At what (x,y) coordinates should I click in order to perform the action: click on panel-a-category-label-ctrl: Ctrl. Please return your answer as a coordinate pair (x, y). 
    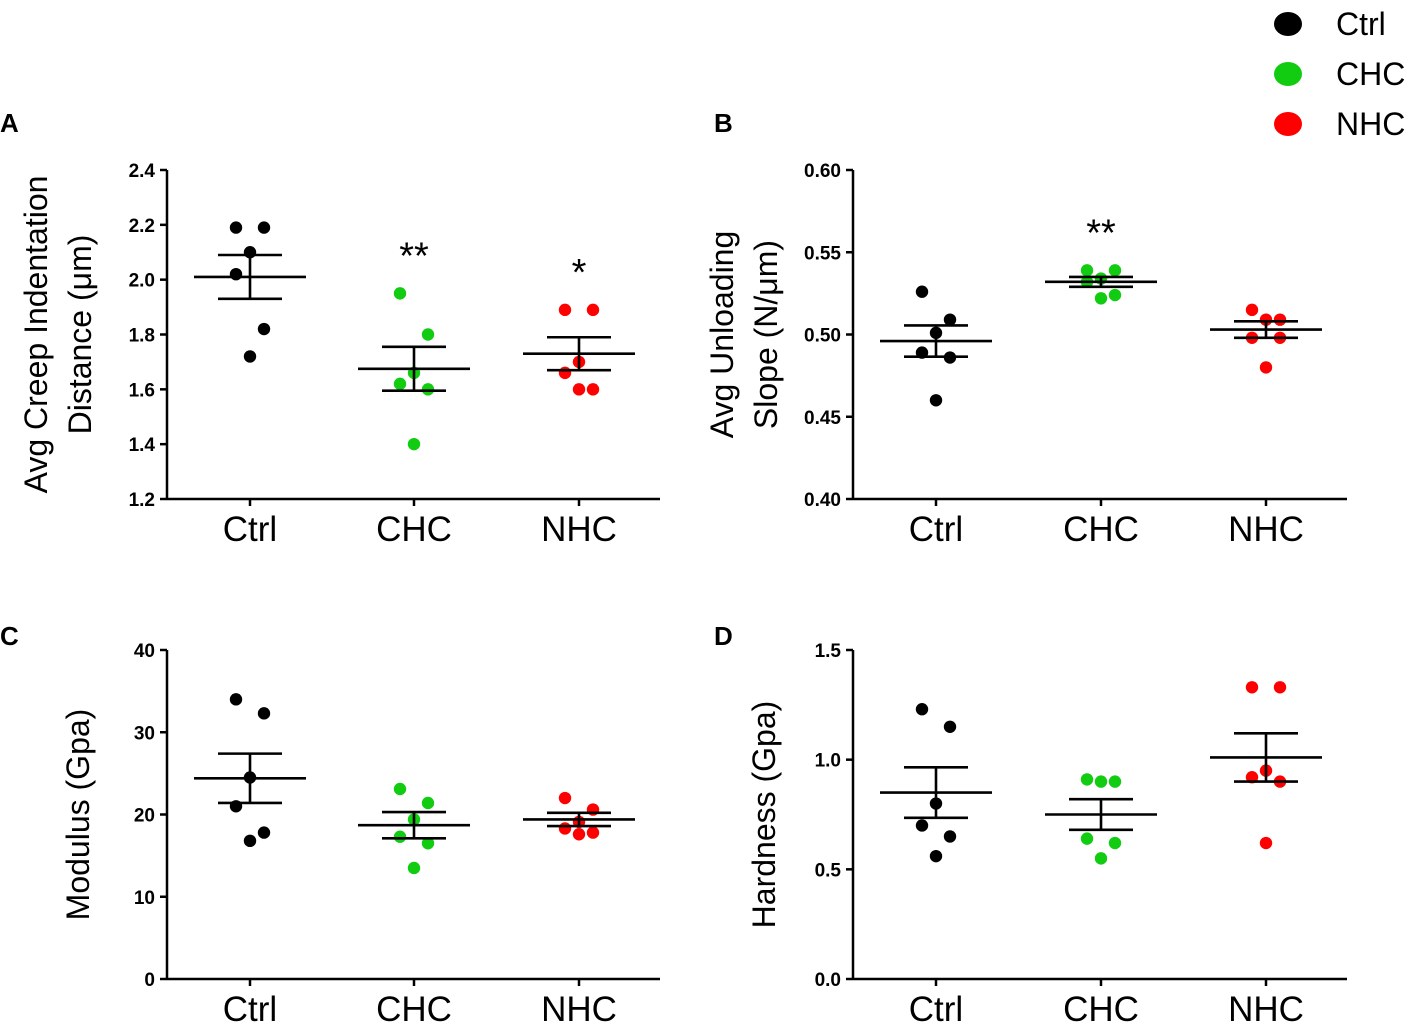
    Looking at the image, I should click on (250, 529).